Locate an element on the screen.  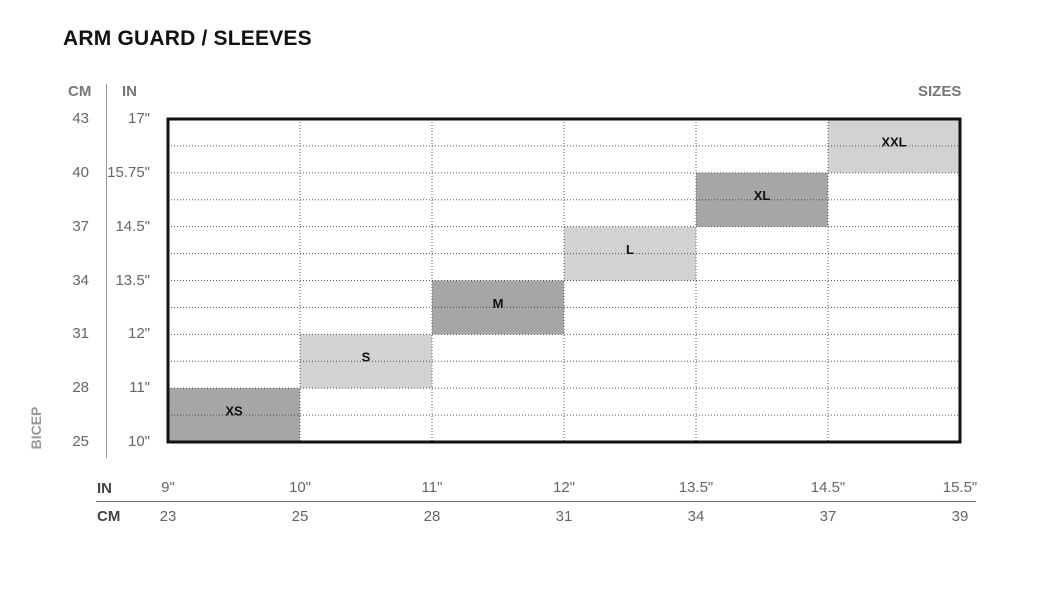
y-tick-cm-label: 34 is located at coordinates (80, 280).